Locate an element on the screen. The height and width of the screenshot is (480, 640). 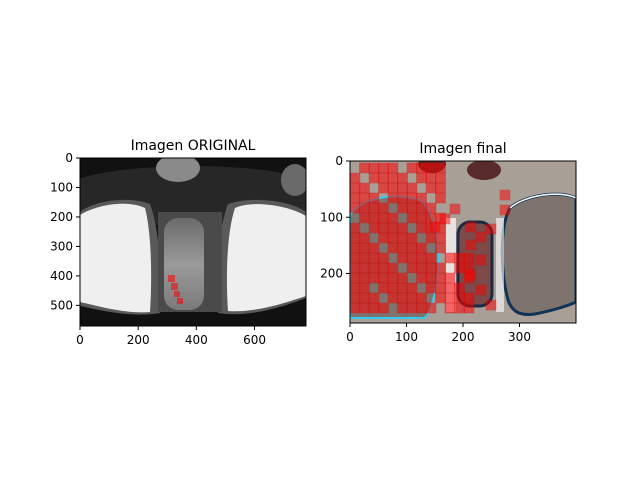
y-tick-label: 400 is located at coordinates (61, 276).